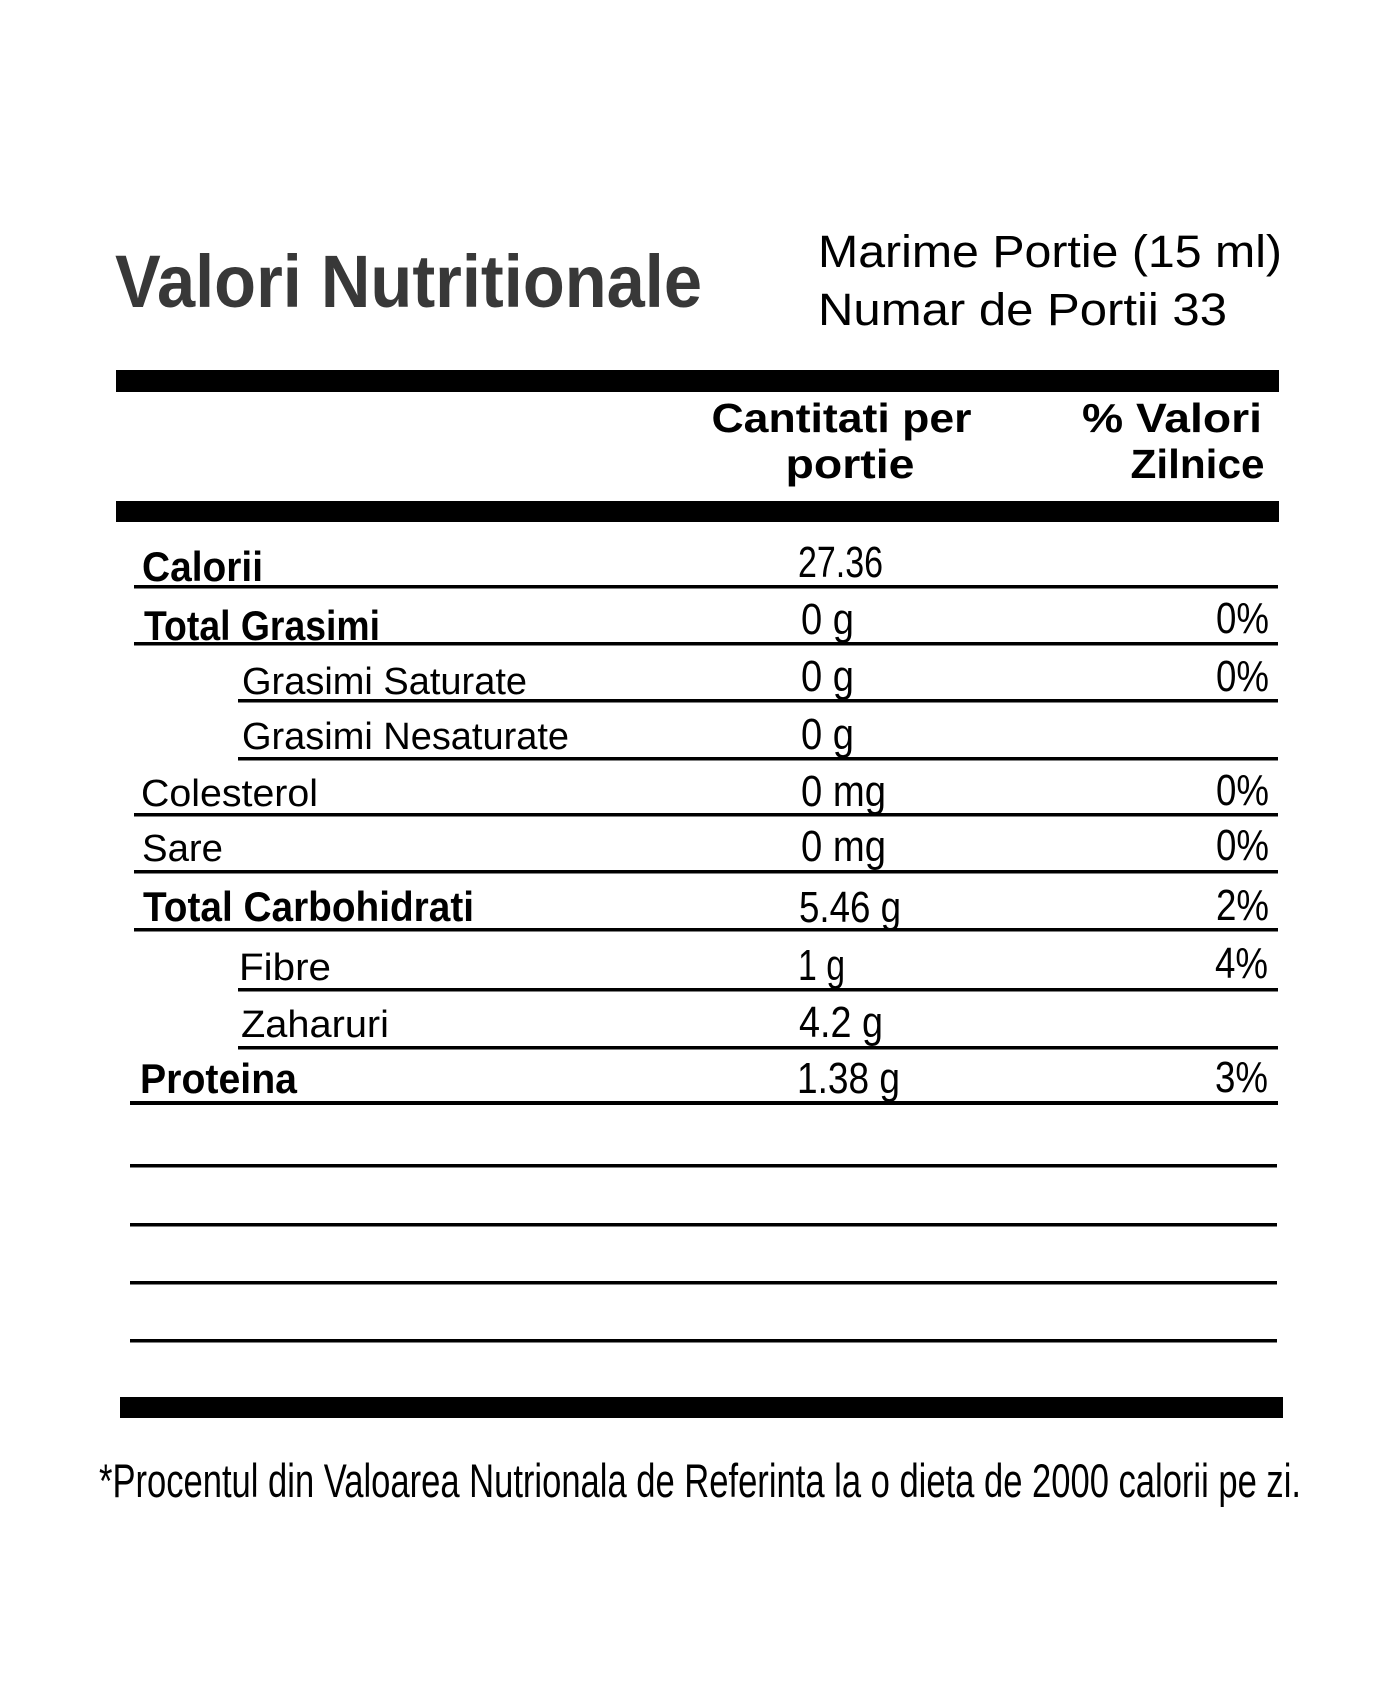  Describe the element at coordinates (848, 1078) in the screenshot. I see `svg-text: 1.38 g` at that location.